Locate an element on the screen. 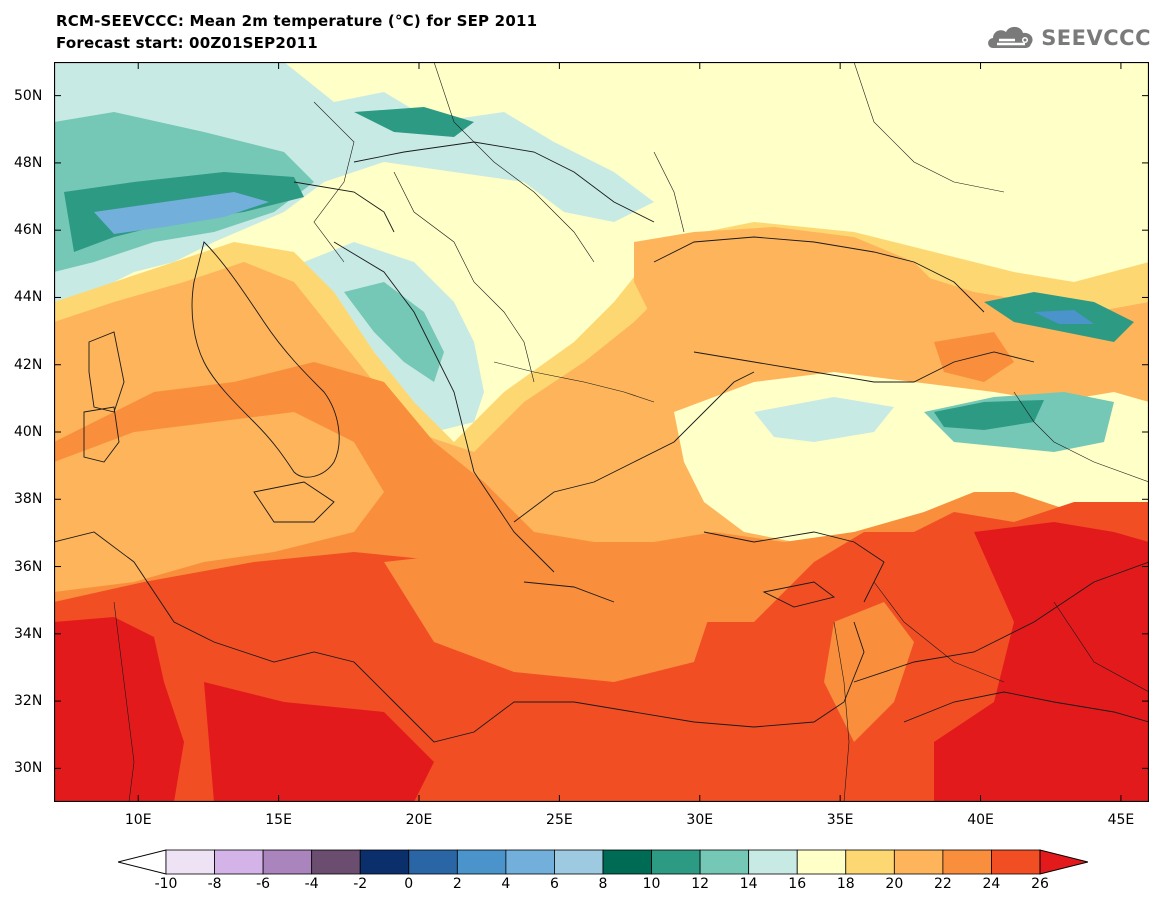 The image size is (1165, 907). colorbar-tick-label: 18 is located at coordinates (845, 884).